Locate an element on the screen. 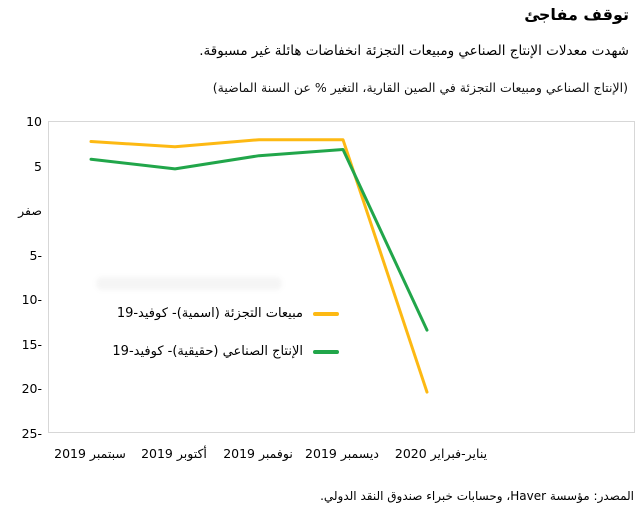 Image resolution: width=642 pixels, height=518 pixels. legend-item-industrial-production-real: الإنتاج الصناعي (حقيقية)- كوفيد-19 is located at coordinates (225, 352).